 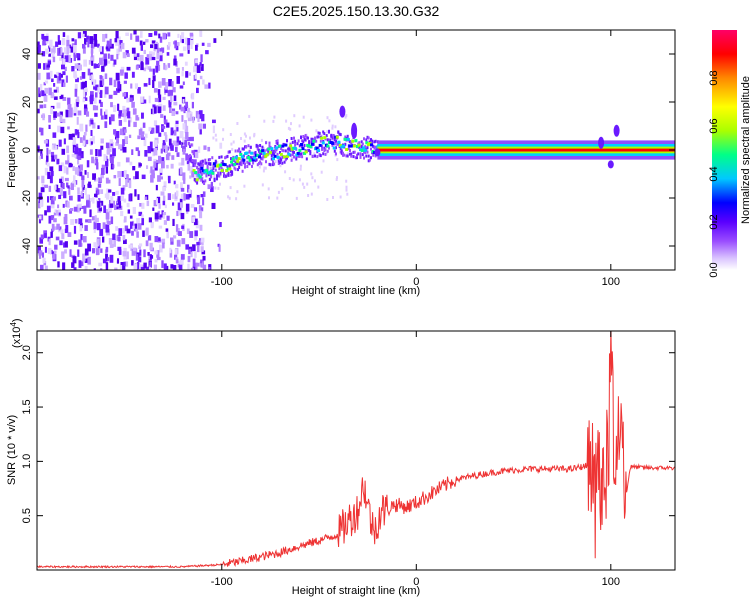 I want to click on y-tick-label: 0, so click(x=27, y=150).